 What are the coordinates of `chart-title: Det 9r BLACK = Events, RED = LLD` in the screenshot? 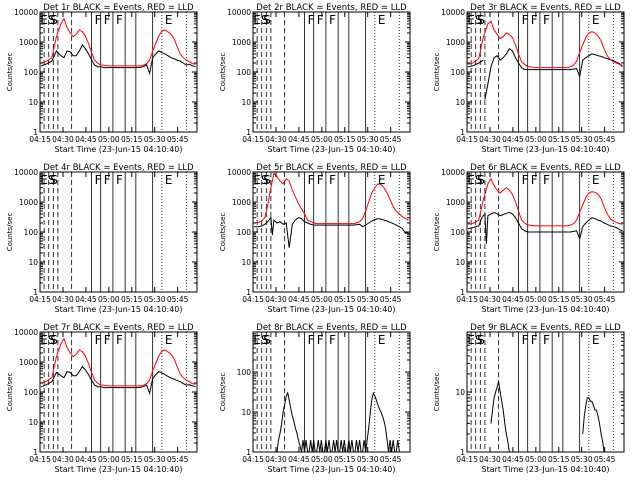 It's located at (545, 328).